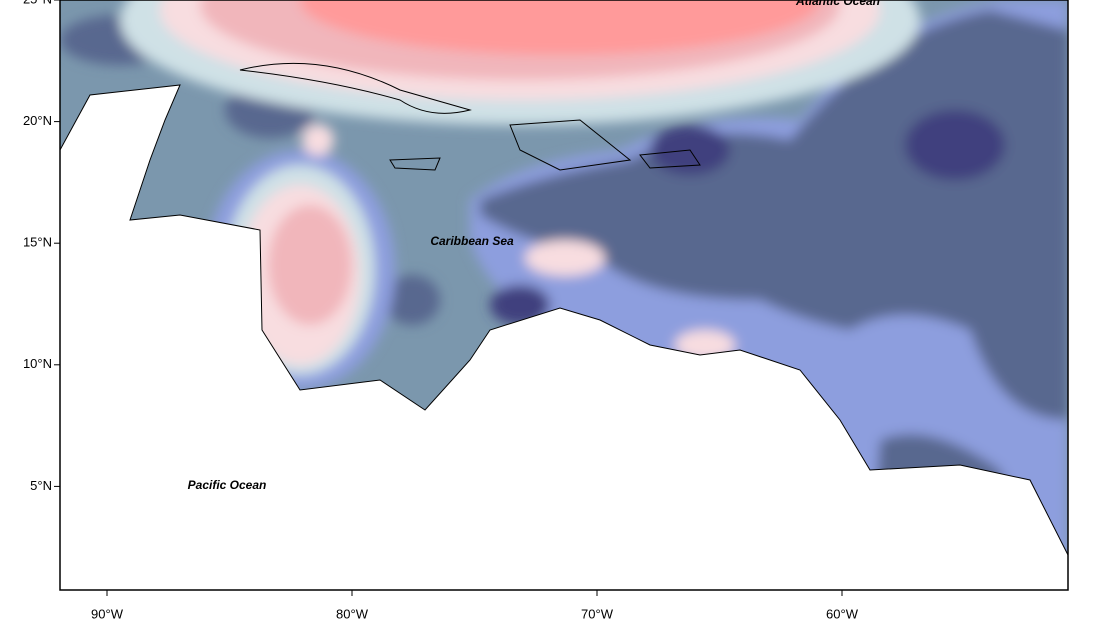  Describe the element at coordinates (37, 363) in the screenshot. I see `lat-label: 10°N` at that location.